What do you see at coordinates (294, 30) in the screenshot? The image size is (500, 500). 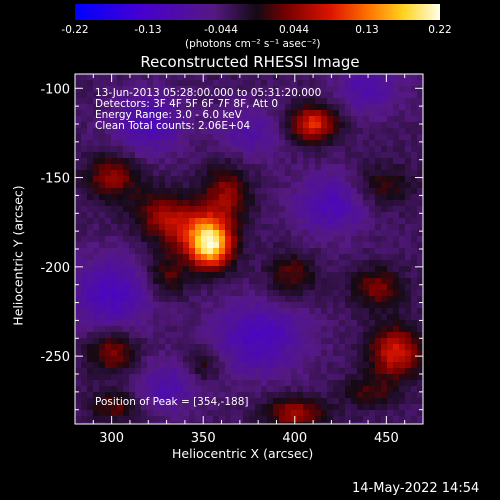 I see `colorbar-tick-label: 0.044` at bounding box center [294, 30].